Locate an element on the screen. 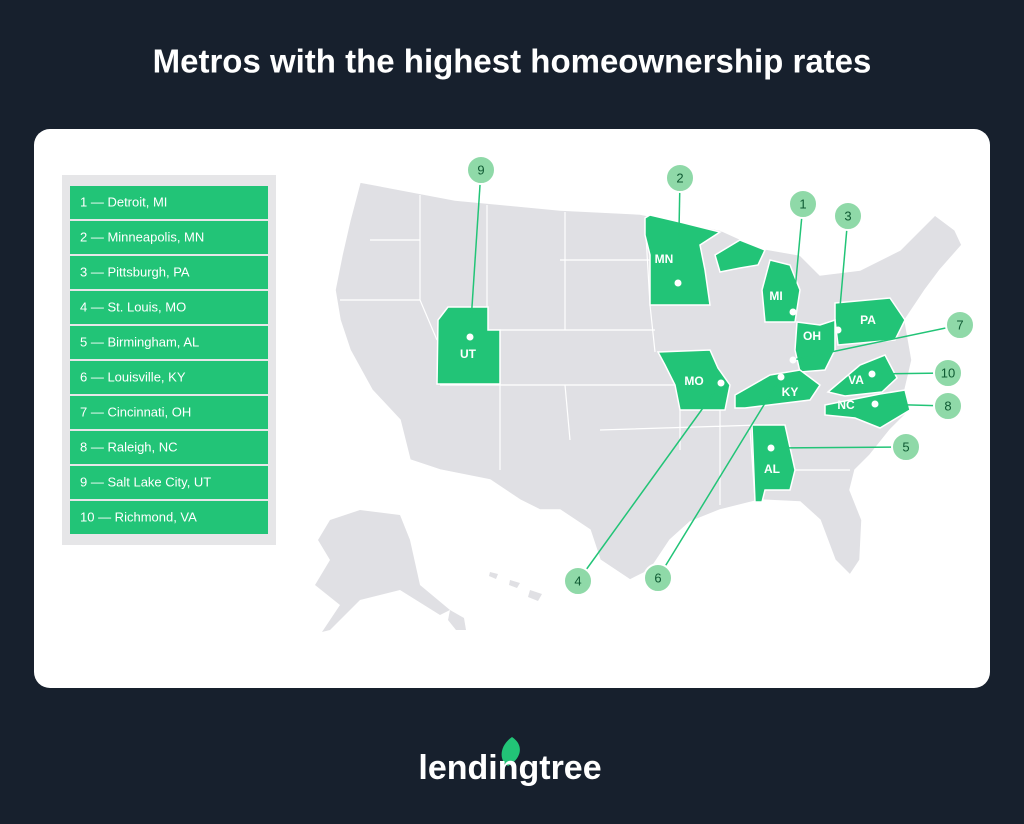 The height and width of the screenshot is (824, 1024). callout-number: 3 is located at coordinates (847, 215).